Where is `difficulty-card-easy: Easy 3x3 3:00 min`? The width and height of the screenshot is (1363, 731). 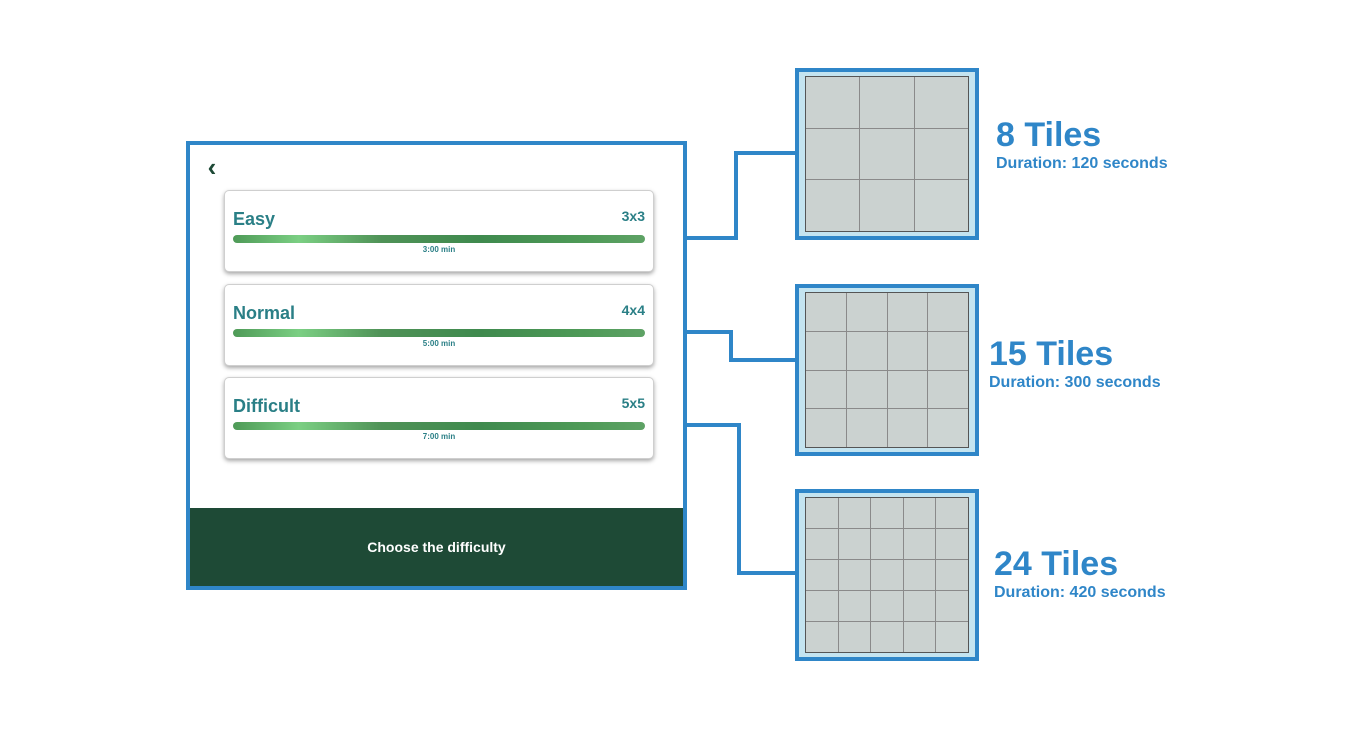 difficulty-card-easy: Easy 3x3 3:00 min is located at coordinates (439, 231).